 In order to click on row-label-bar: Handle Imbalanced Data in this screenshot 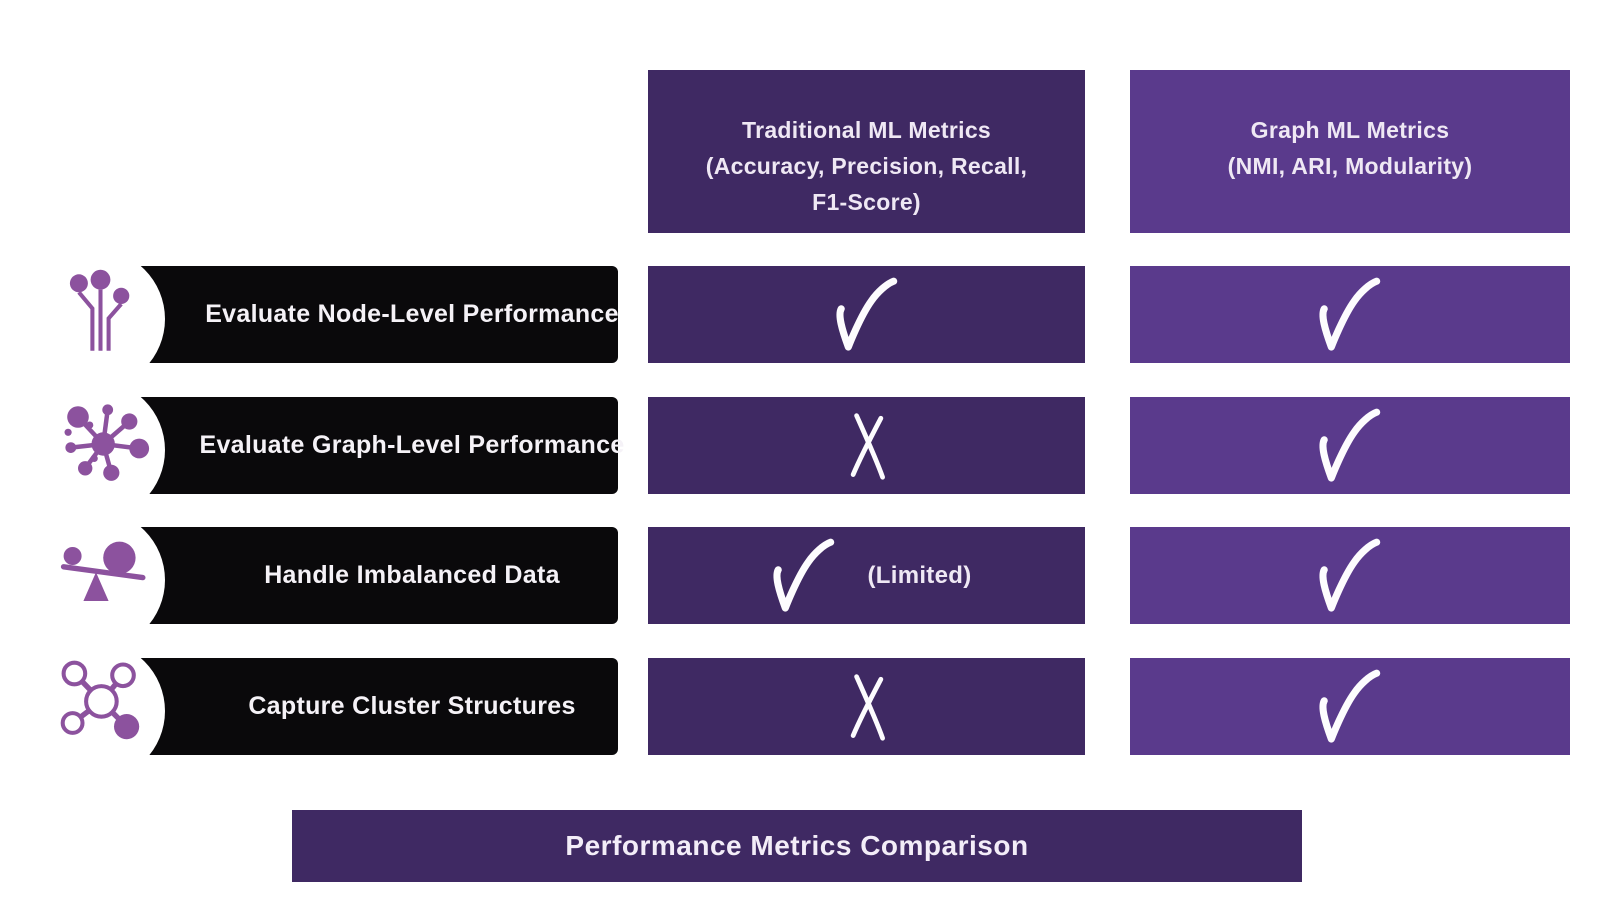, I will do `click(359, 575)`.